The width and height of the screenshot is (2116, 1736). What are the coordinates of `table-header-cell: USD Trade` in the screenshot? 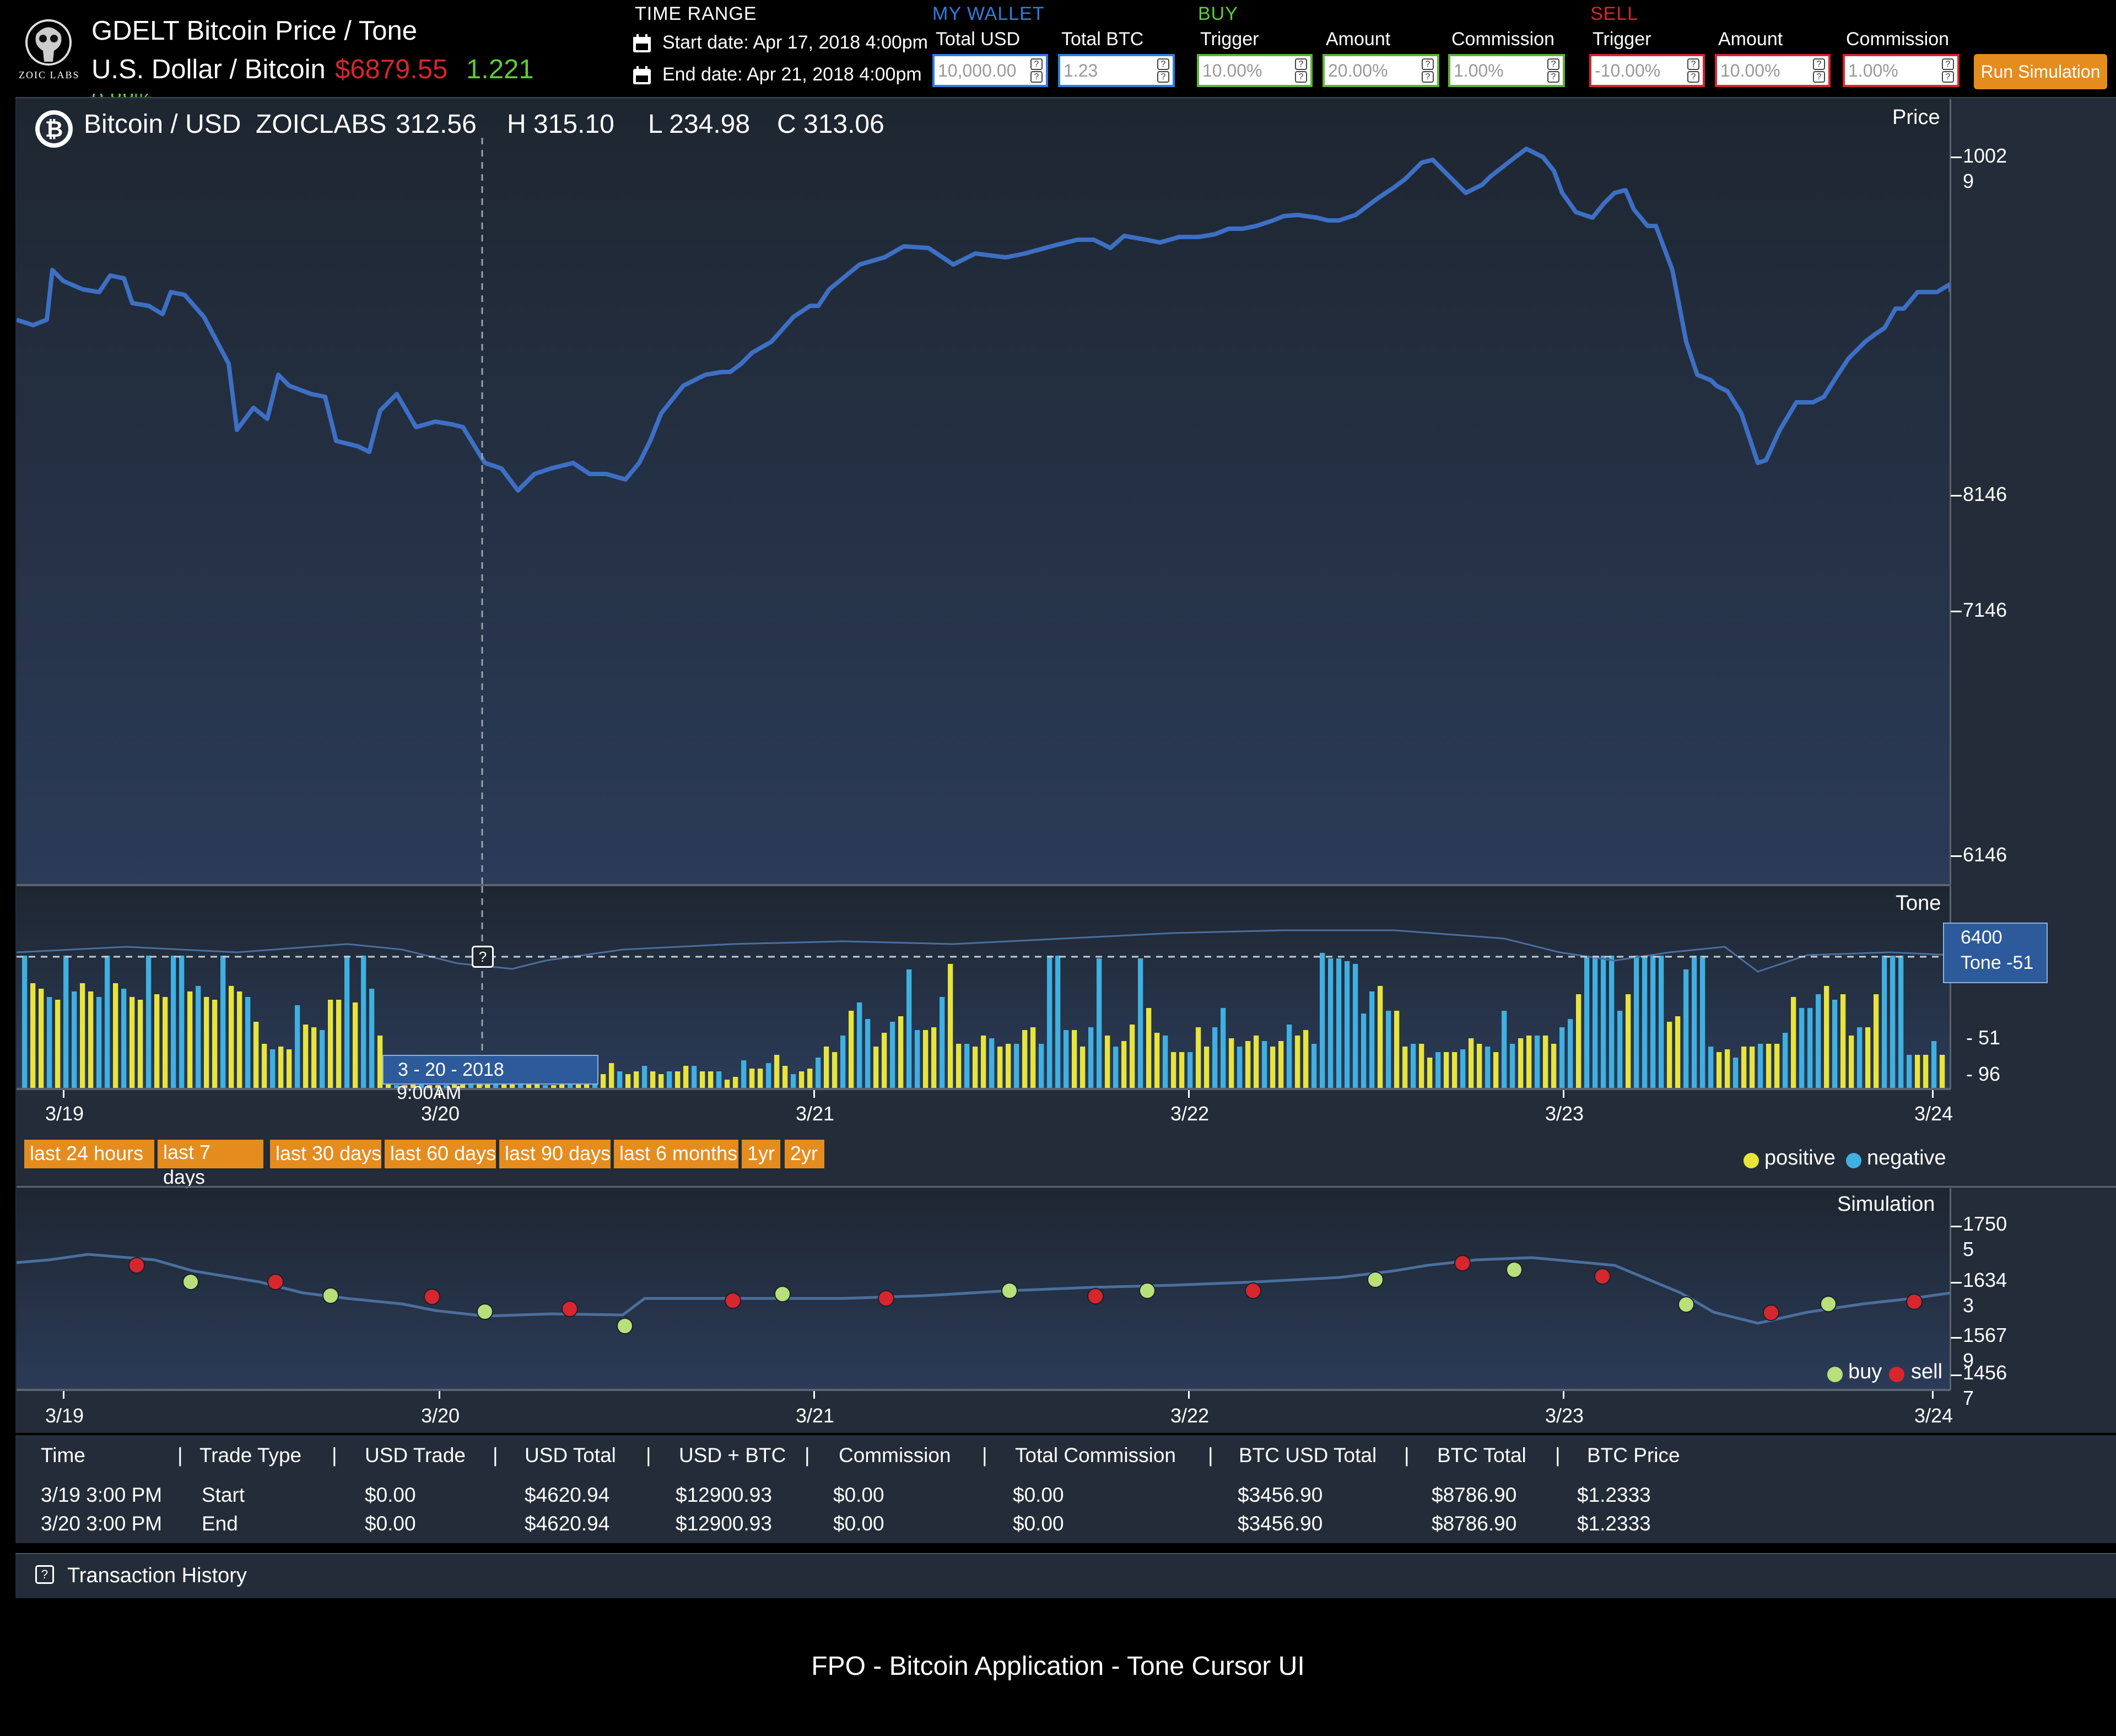 It's located at (415, 1455).